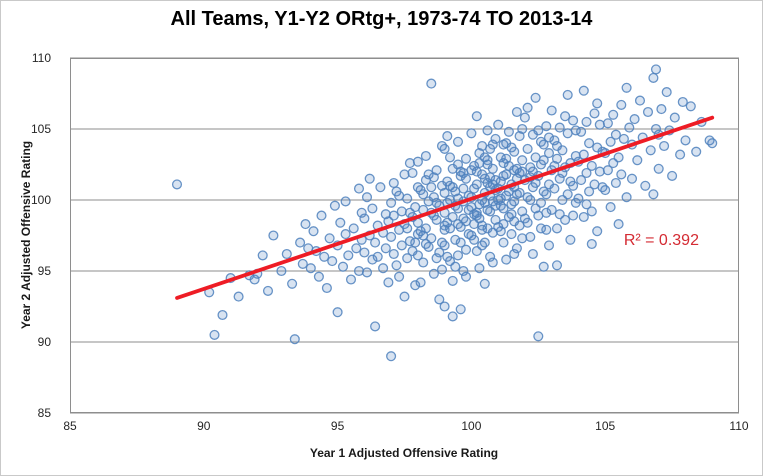 Image resolution: width=763 pixels, height=476 pixels. Describe the element at coordinates (471, 426) in the screenshot. I see `x-tick-label: 100` at that location.